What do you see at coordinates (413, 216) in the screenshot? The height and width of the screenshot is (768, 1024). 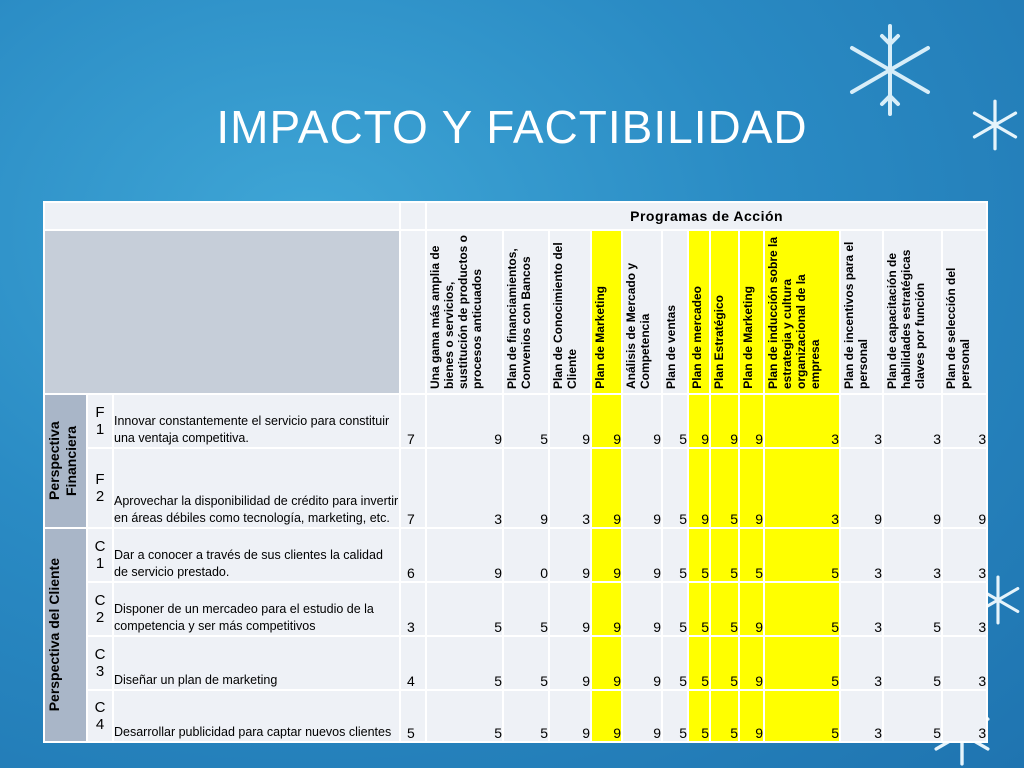 I see `header-blank-total` at bounding box center [413, 216].